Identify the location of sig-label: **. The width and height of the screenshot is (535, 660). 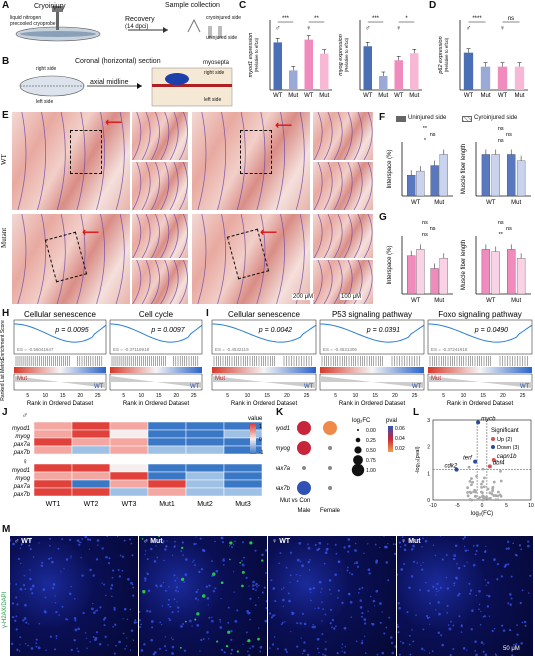
(316, 19).